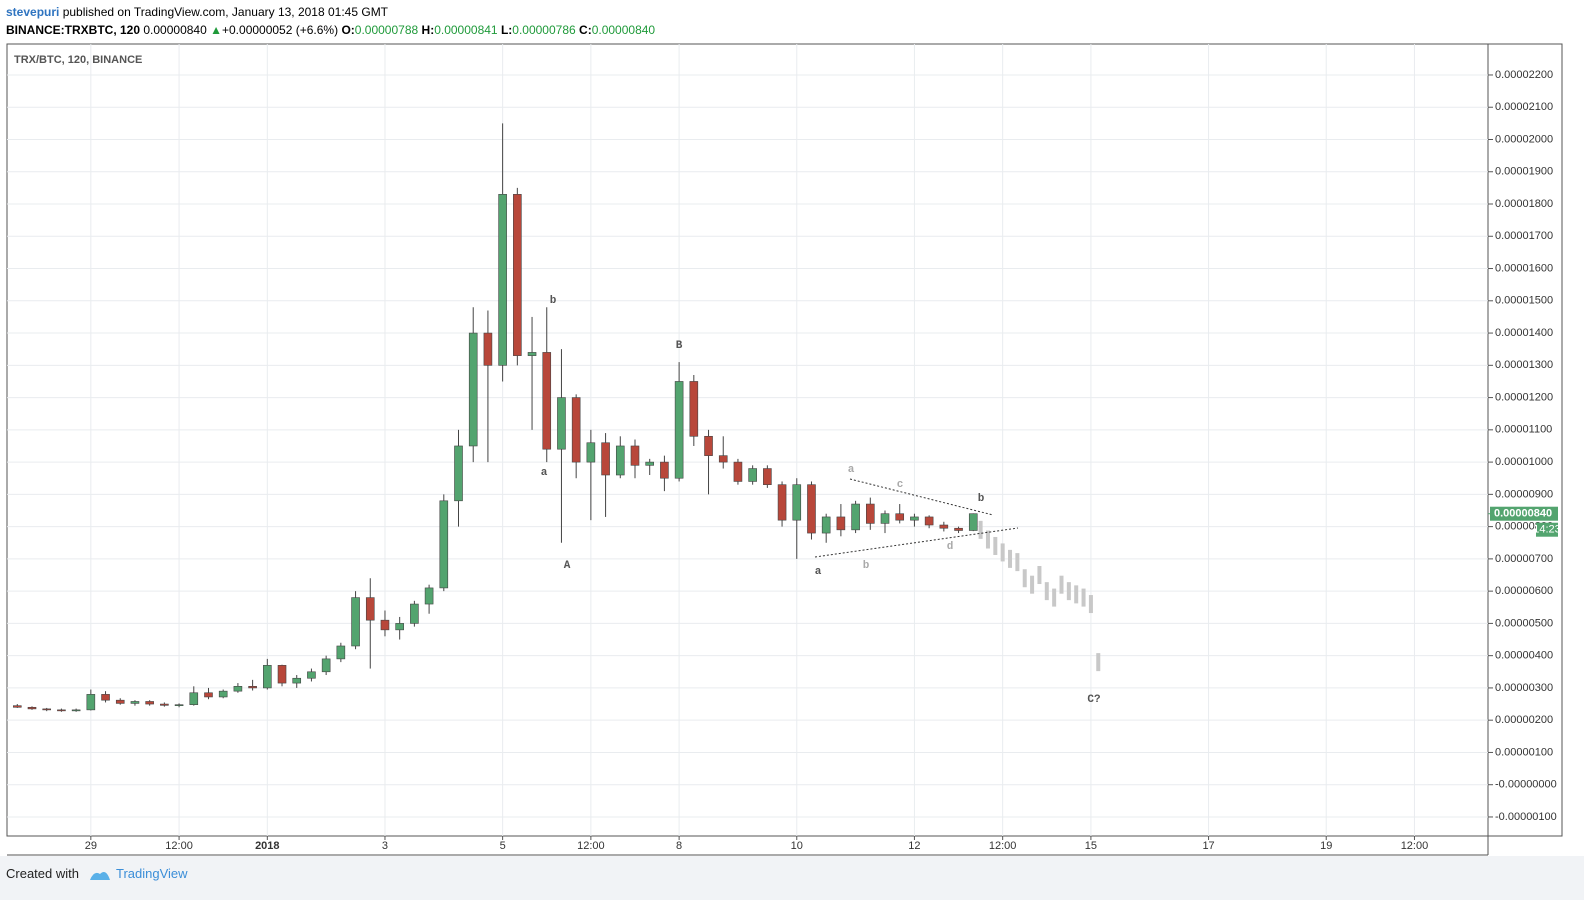 The width and height of the screenshot is (1584, 900). I want to click on annotation: c, so click(900, 485).